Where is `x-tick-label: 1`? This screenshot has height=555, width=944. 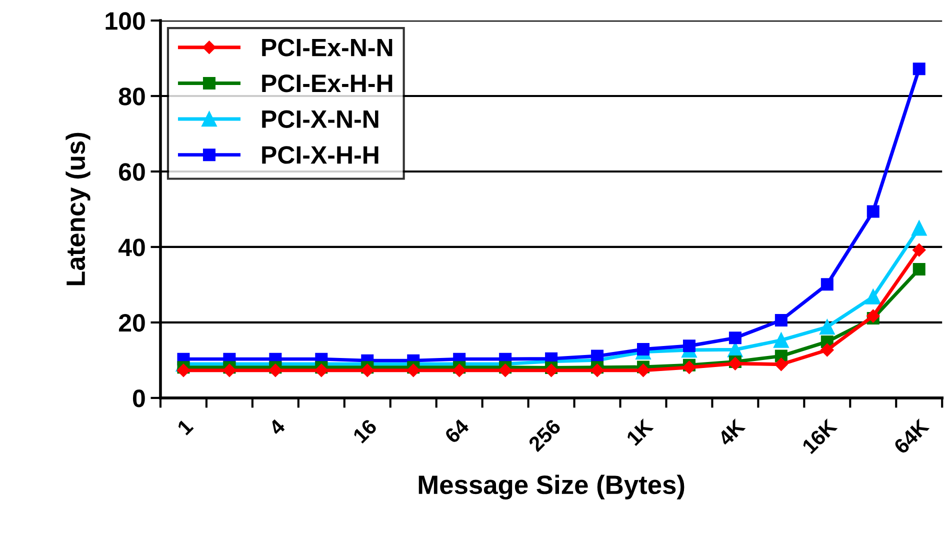
x-tick-label: 1 is located at coordinates (185, 427).